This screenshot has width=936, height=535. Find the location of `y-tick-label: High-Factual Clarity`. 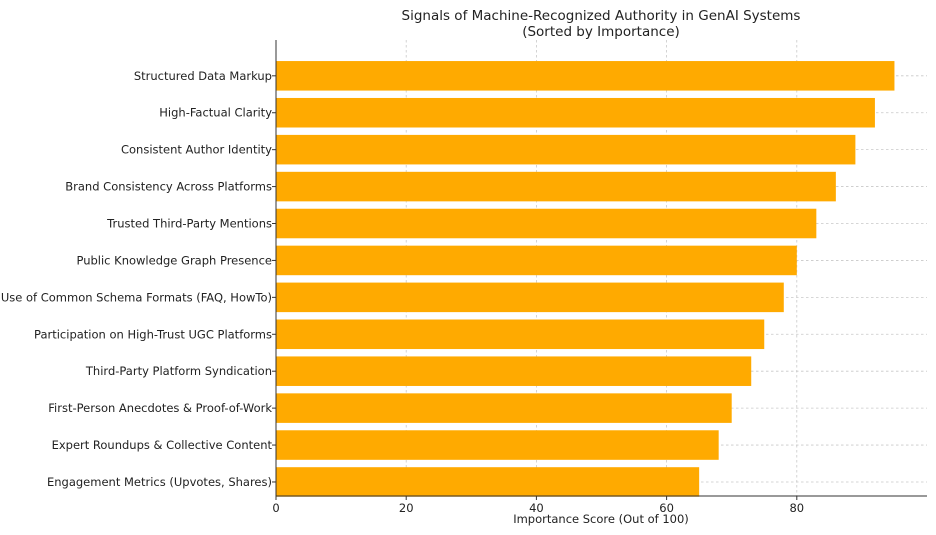

y-tick-label: High-Factual Clarity is located at coordinates (215, 113).